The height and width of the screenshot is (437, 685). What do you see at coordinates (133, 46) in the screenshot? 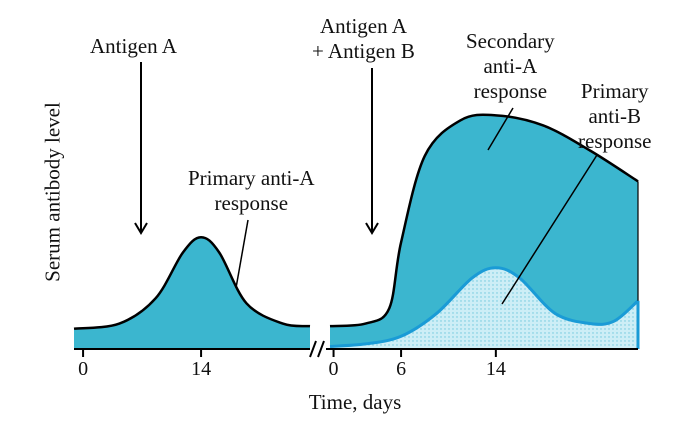
I see `annotation-antigen-a: Antigen A` at bounding box center [133, 46].